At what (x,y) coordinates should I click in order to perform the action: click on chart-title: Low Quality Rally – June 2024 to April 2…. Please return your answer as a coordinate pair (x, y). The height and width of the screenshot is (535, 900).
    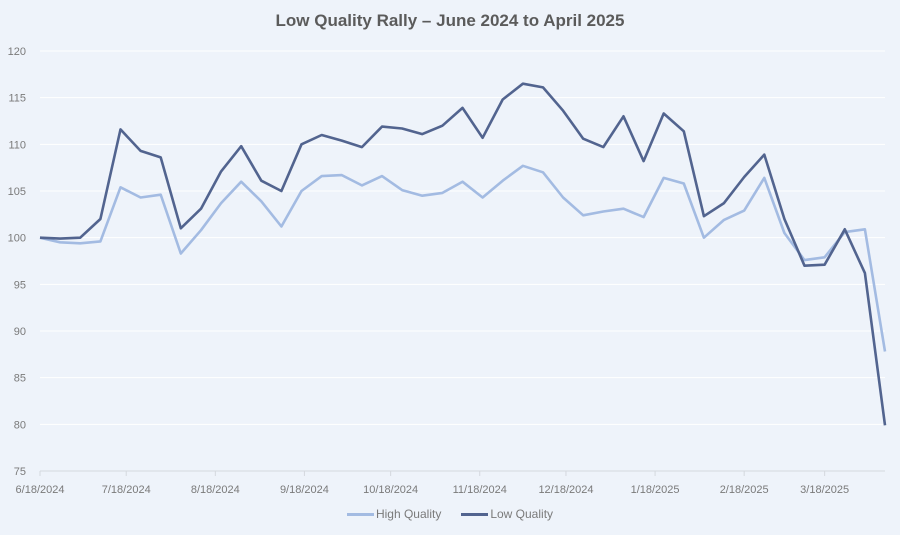
    Looking at the image, I should click on (450, 20).